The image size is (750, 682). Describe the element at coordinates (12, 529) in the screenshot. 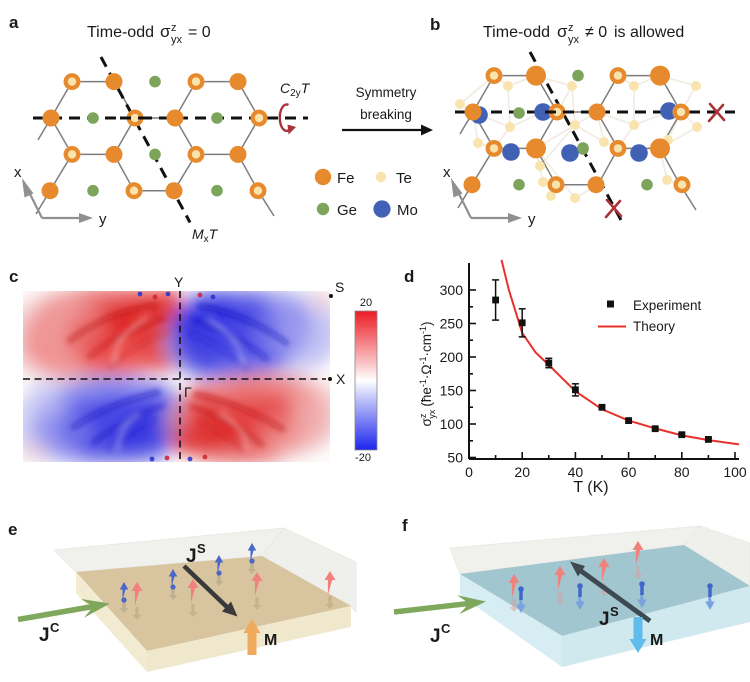

I see `svg-text: e` at that location.